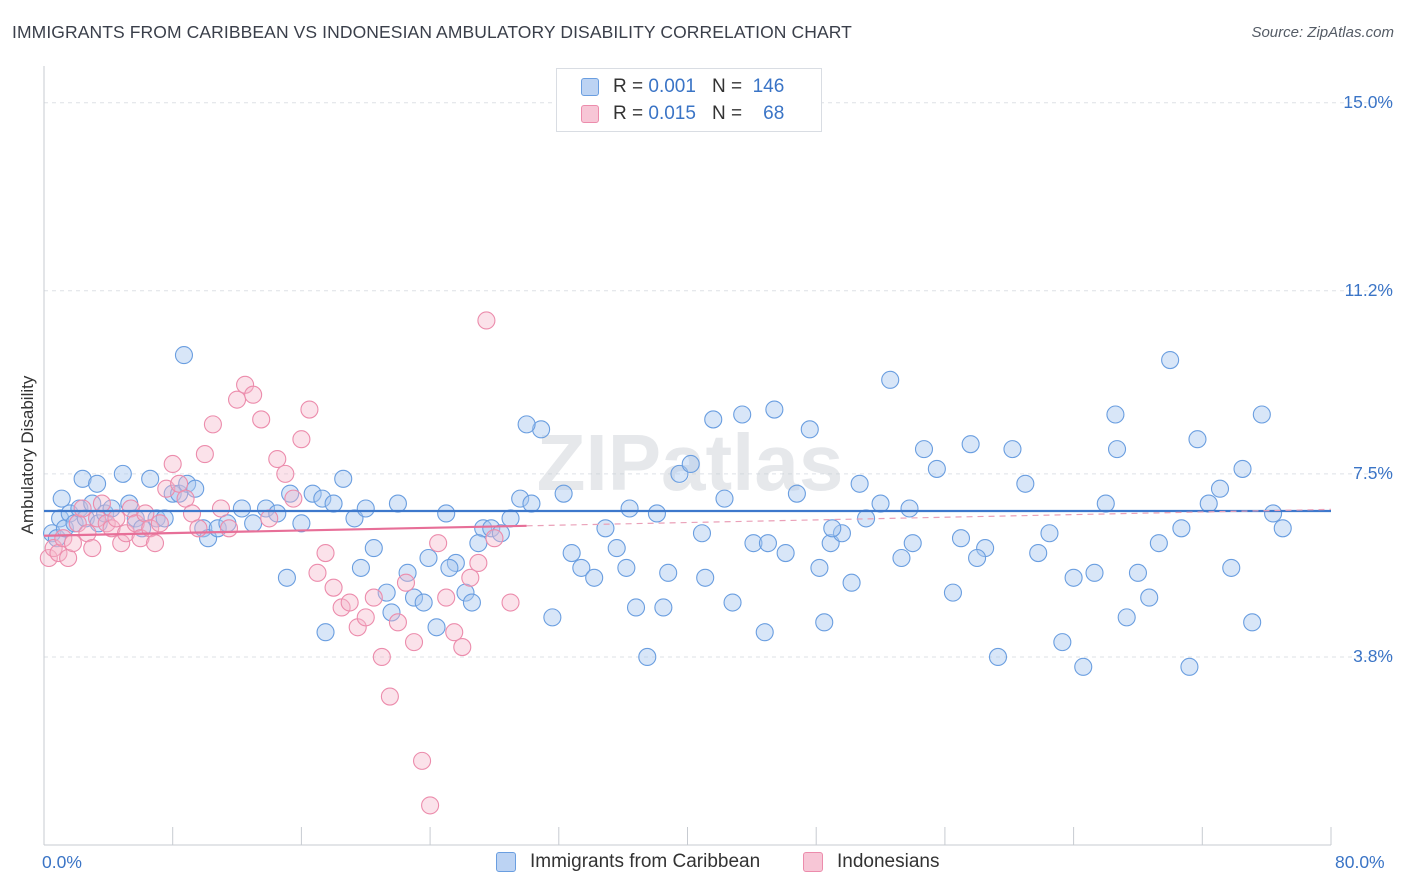 The height and width of the screenshot is (892, 1406). I want to click on legend-n-value: 68, so click(774, 113).